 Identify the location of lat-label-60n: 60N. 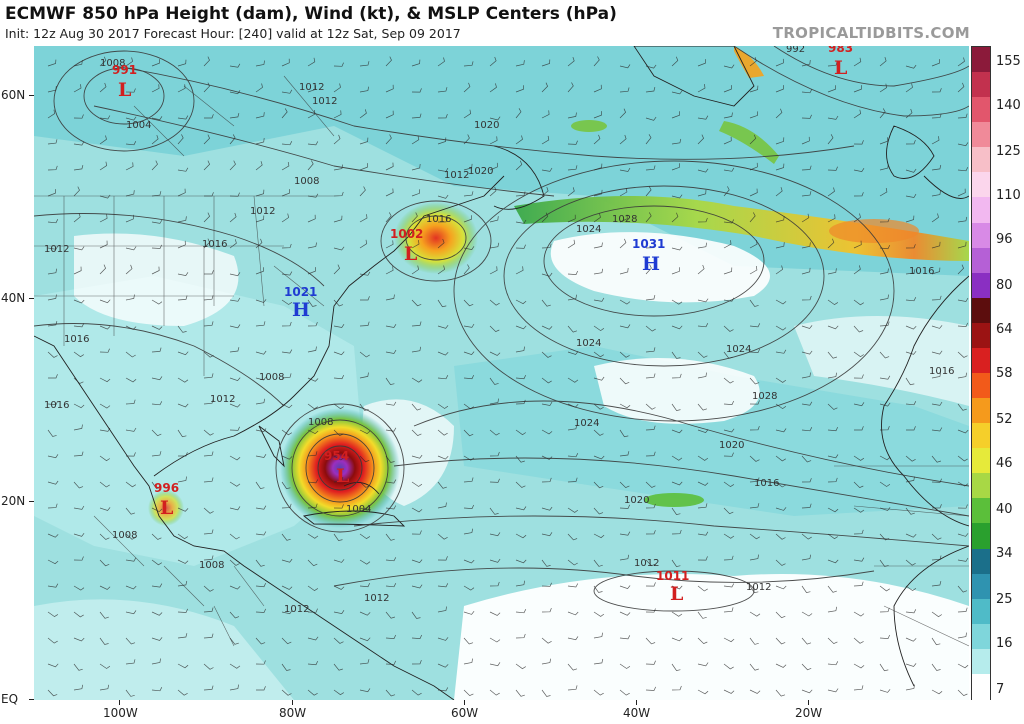
(13, 95).